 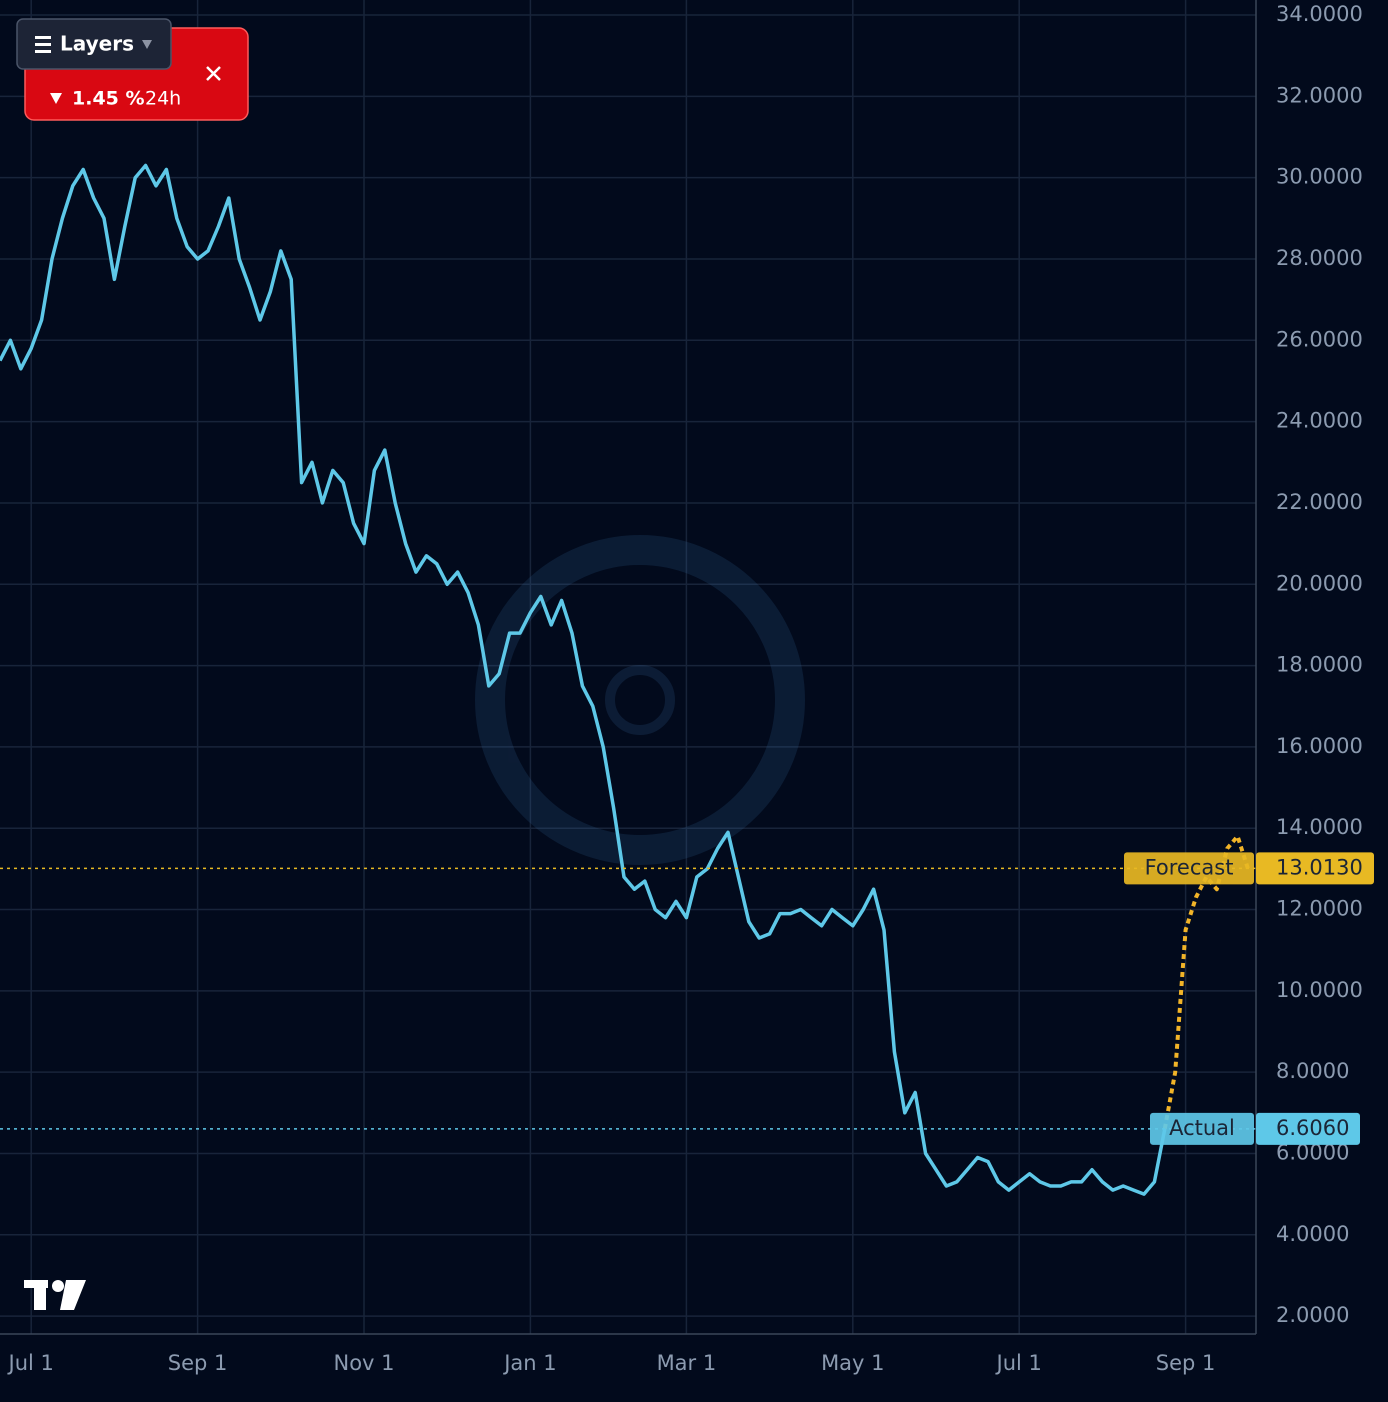 I want to click on ticker-widget: 1.45 % 24h Layers, so click(x=132, y=69).